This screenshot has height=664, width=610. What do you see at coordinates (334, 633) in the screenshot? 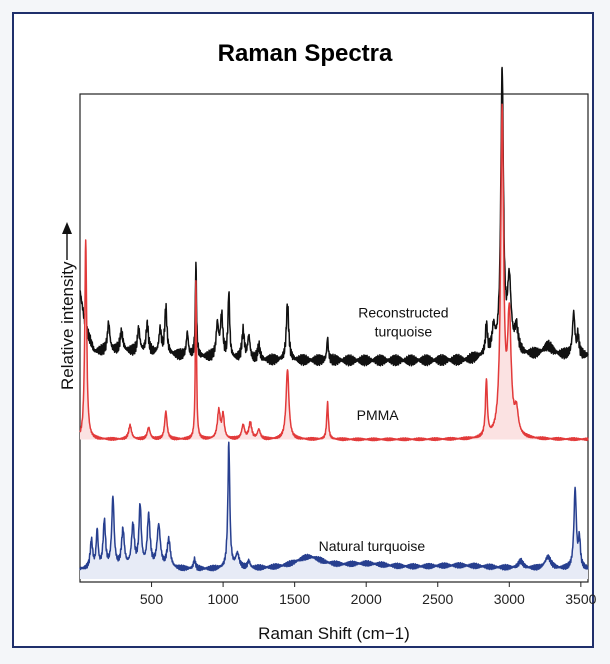
I see `x-axis-label: Raman Shift (cm−1)` at bounding box center [334, 633].